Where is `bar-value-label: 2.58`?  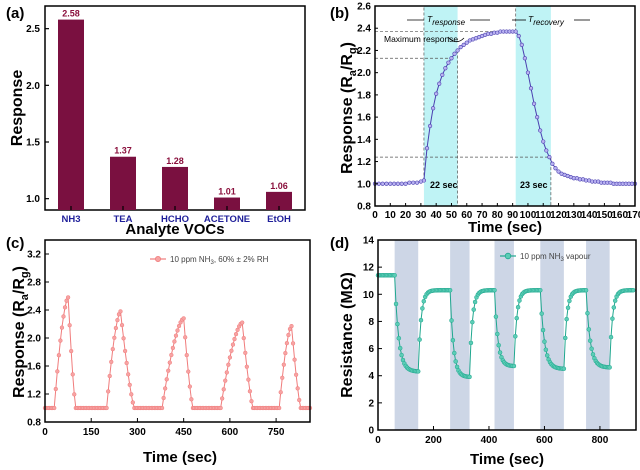
bar-value-label: 2.58 is located at coordinates (71, 14).